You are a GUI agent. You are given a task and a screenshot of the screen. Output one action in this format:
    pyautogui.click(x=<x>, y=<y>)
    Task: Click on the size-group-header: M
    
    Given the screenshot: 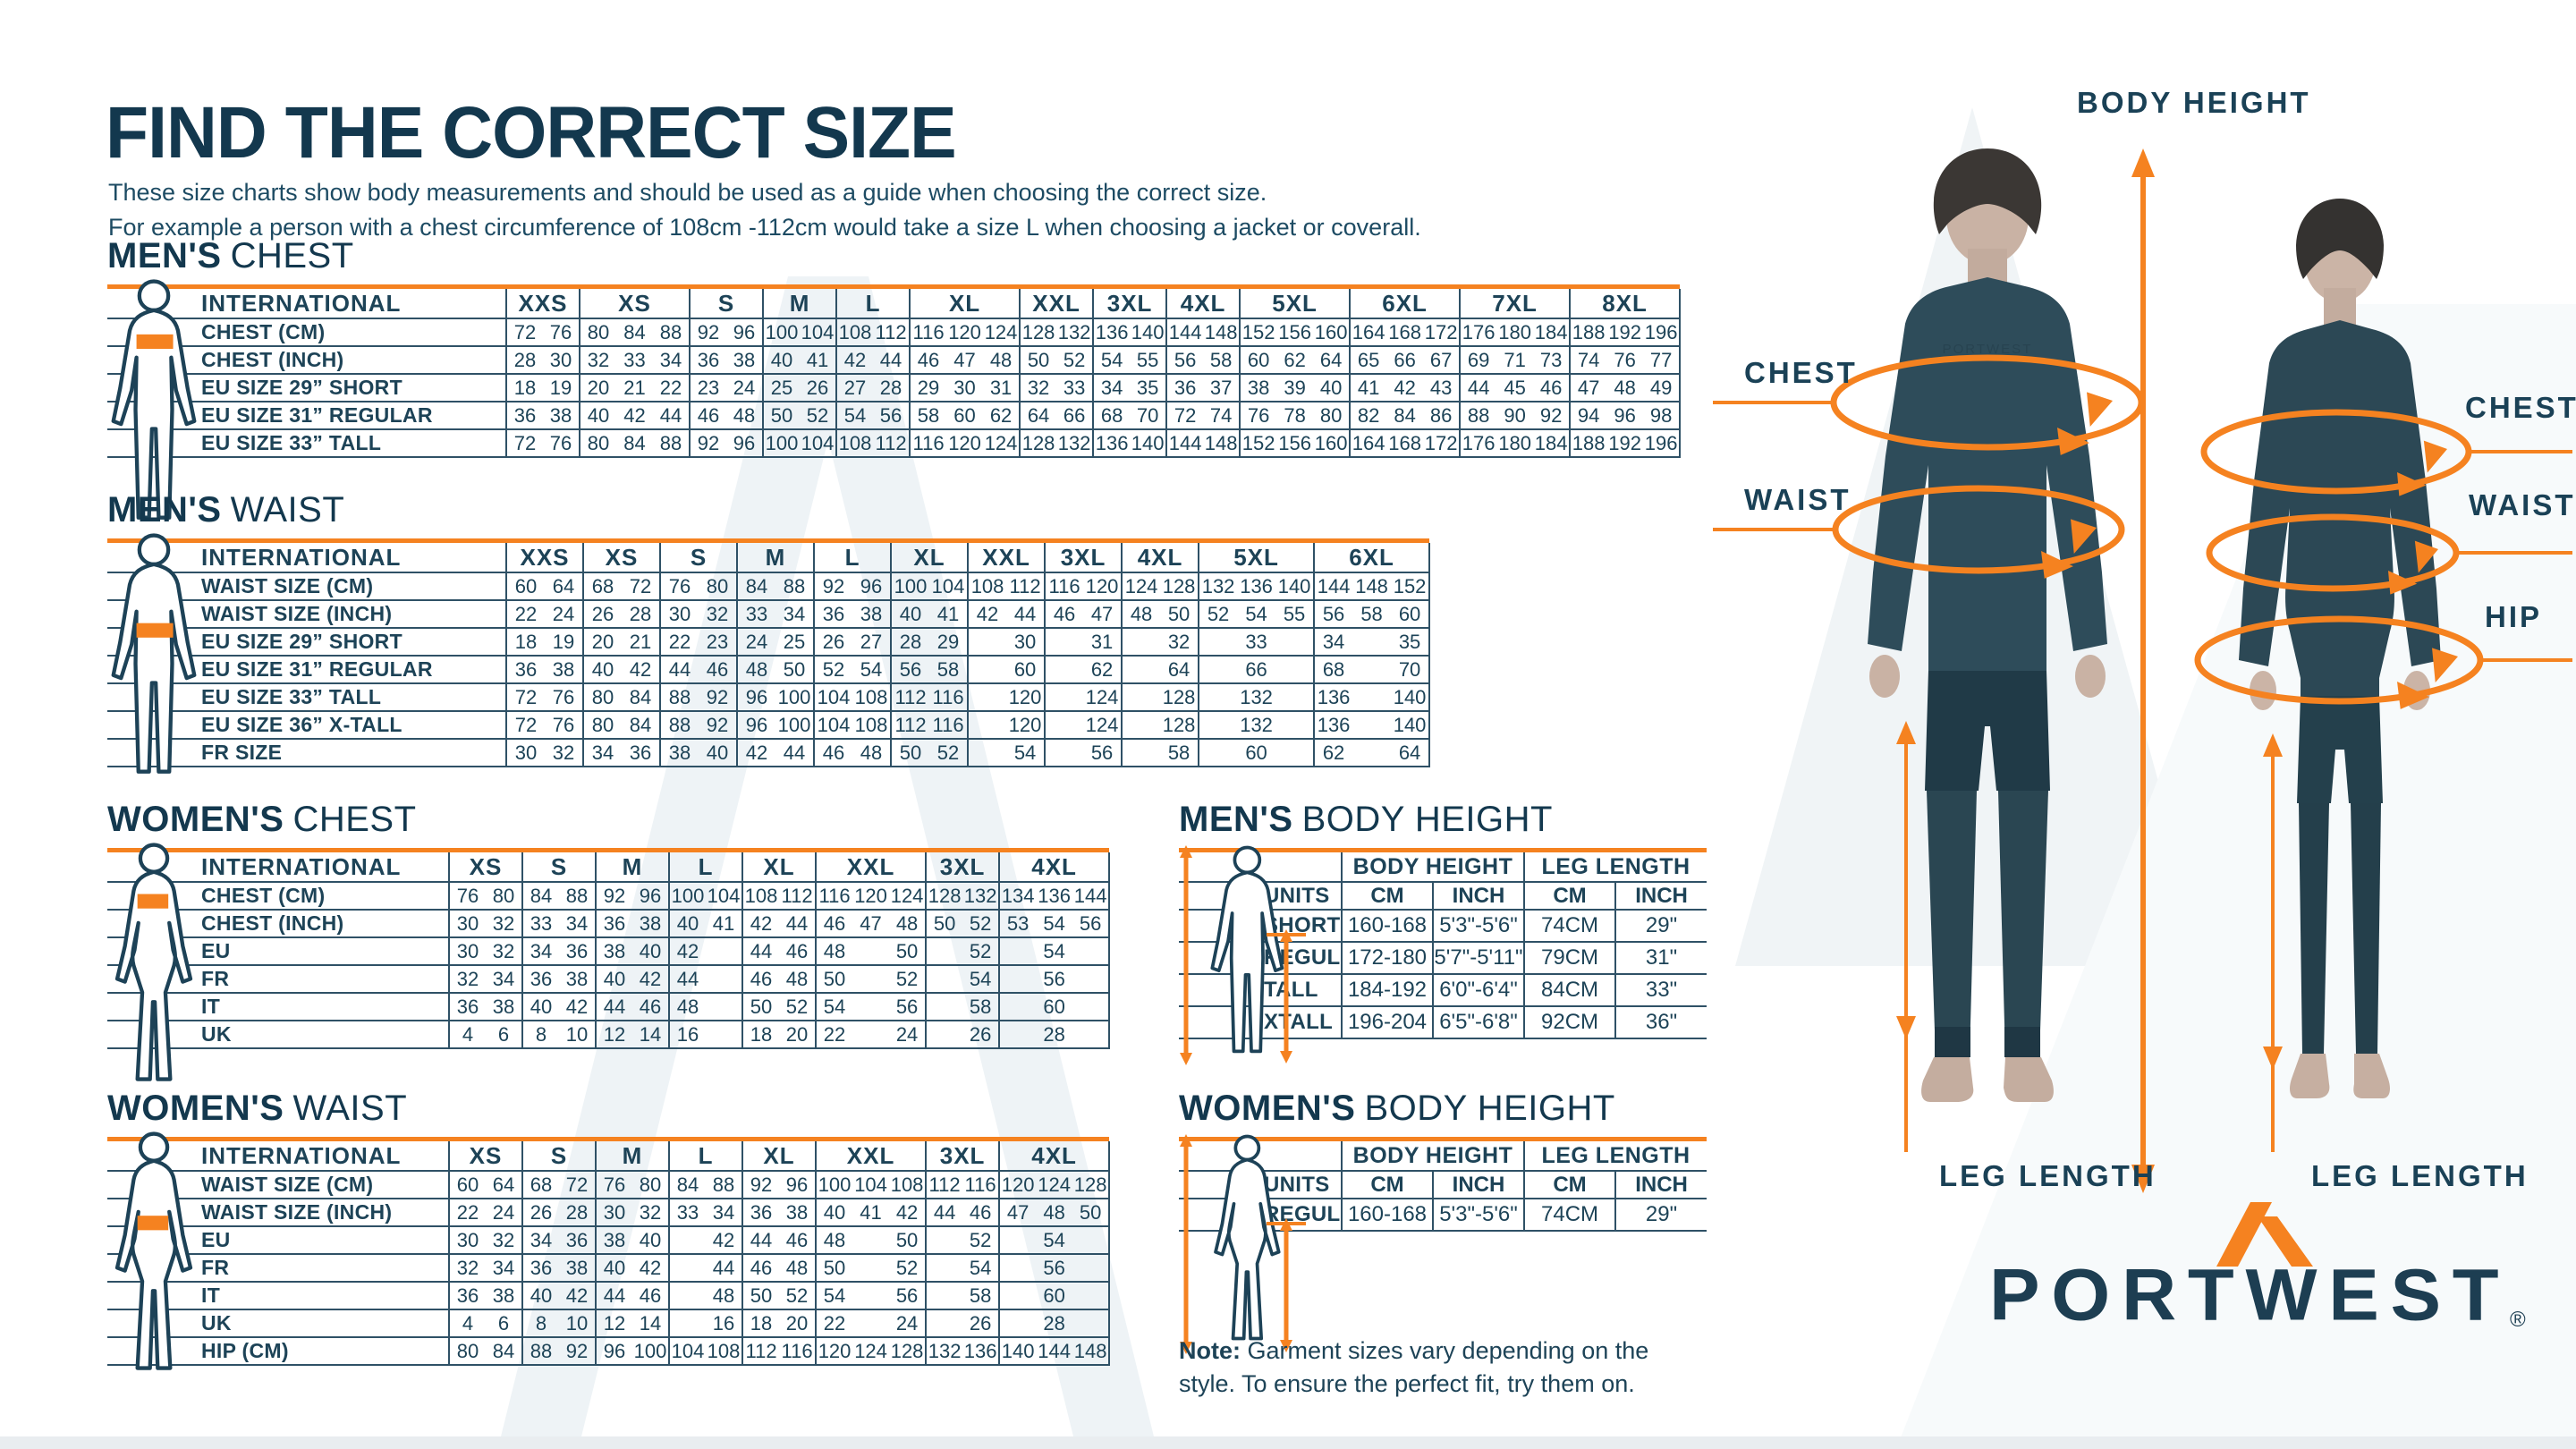 What is the action you would take?
    pyautogui.click(x=632, y=1156)
    